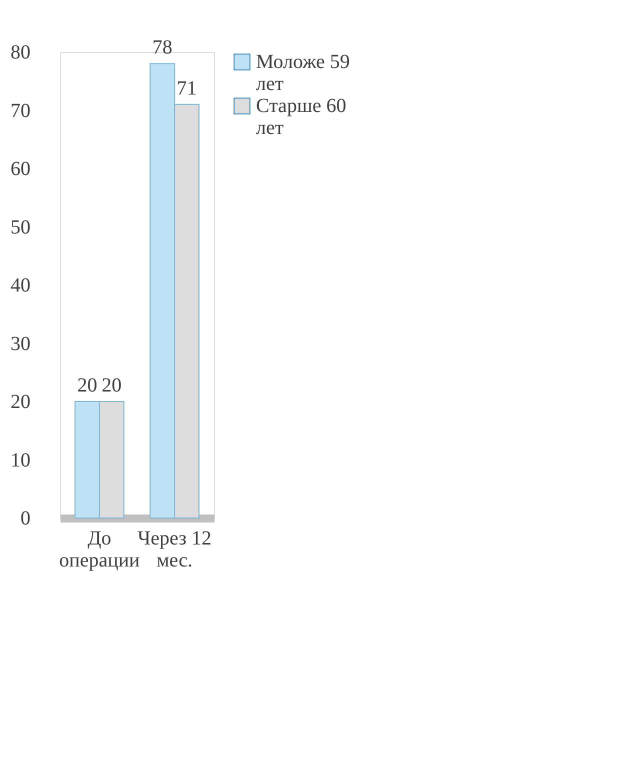 This screenshot has height=764, width=623. What do you see at coordinates (20, 460) in the screenshot?
I see `y-tick-label: 10` at bounding box center [20, 460].